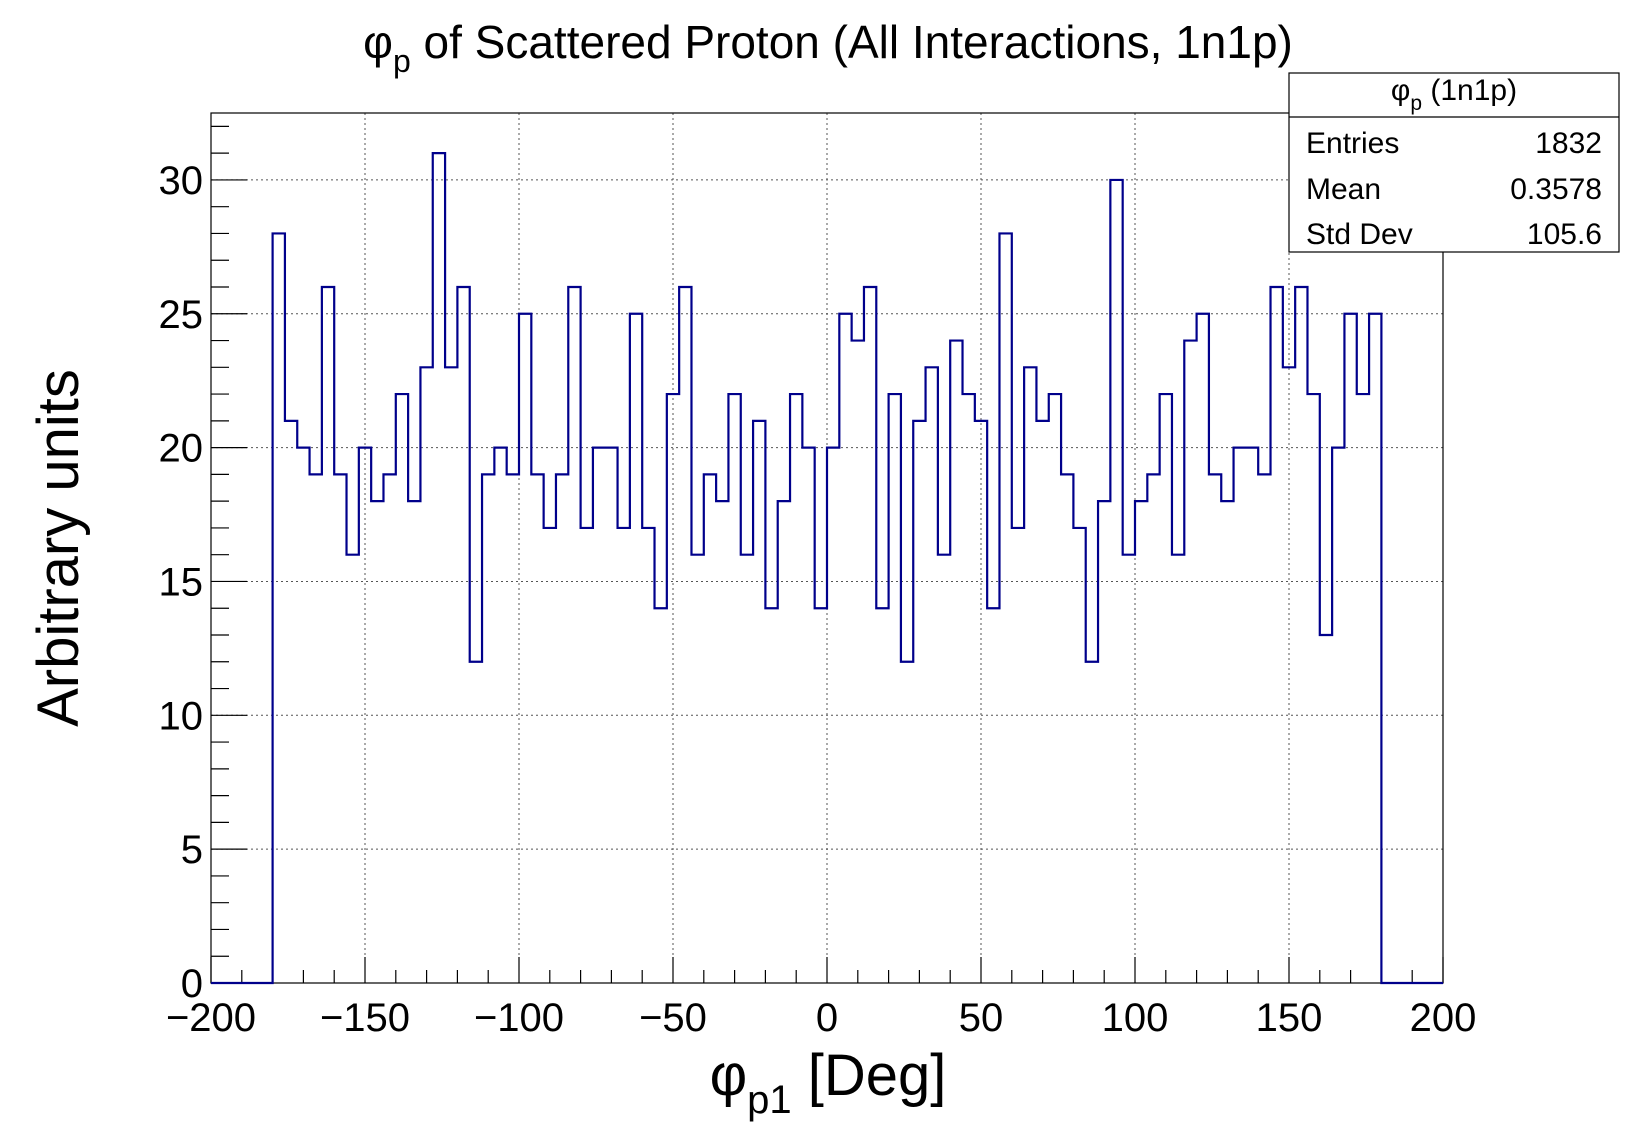  What do you see at coordinates (1400, 90) in the screenshot?
I see `stats-title-symbol: φ` at bounding box center [1400, 90].